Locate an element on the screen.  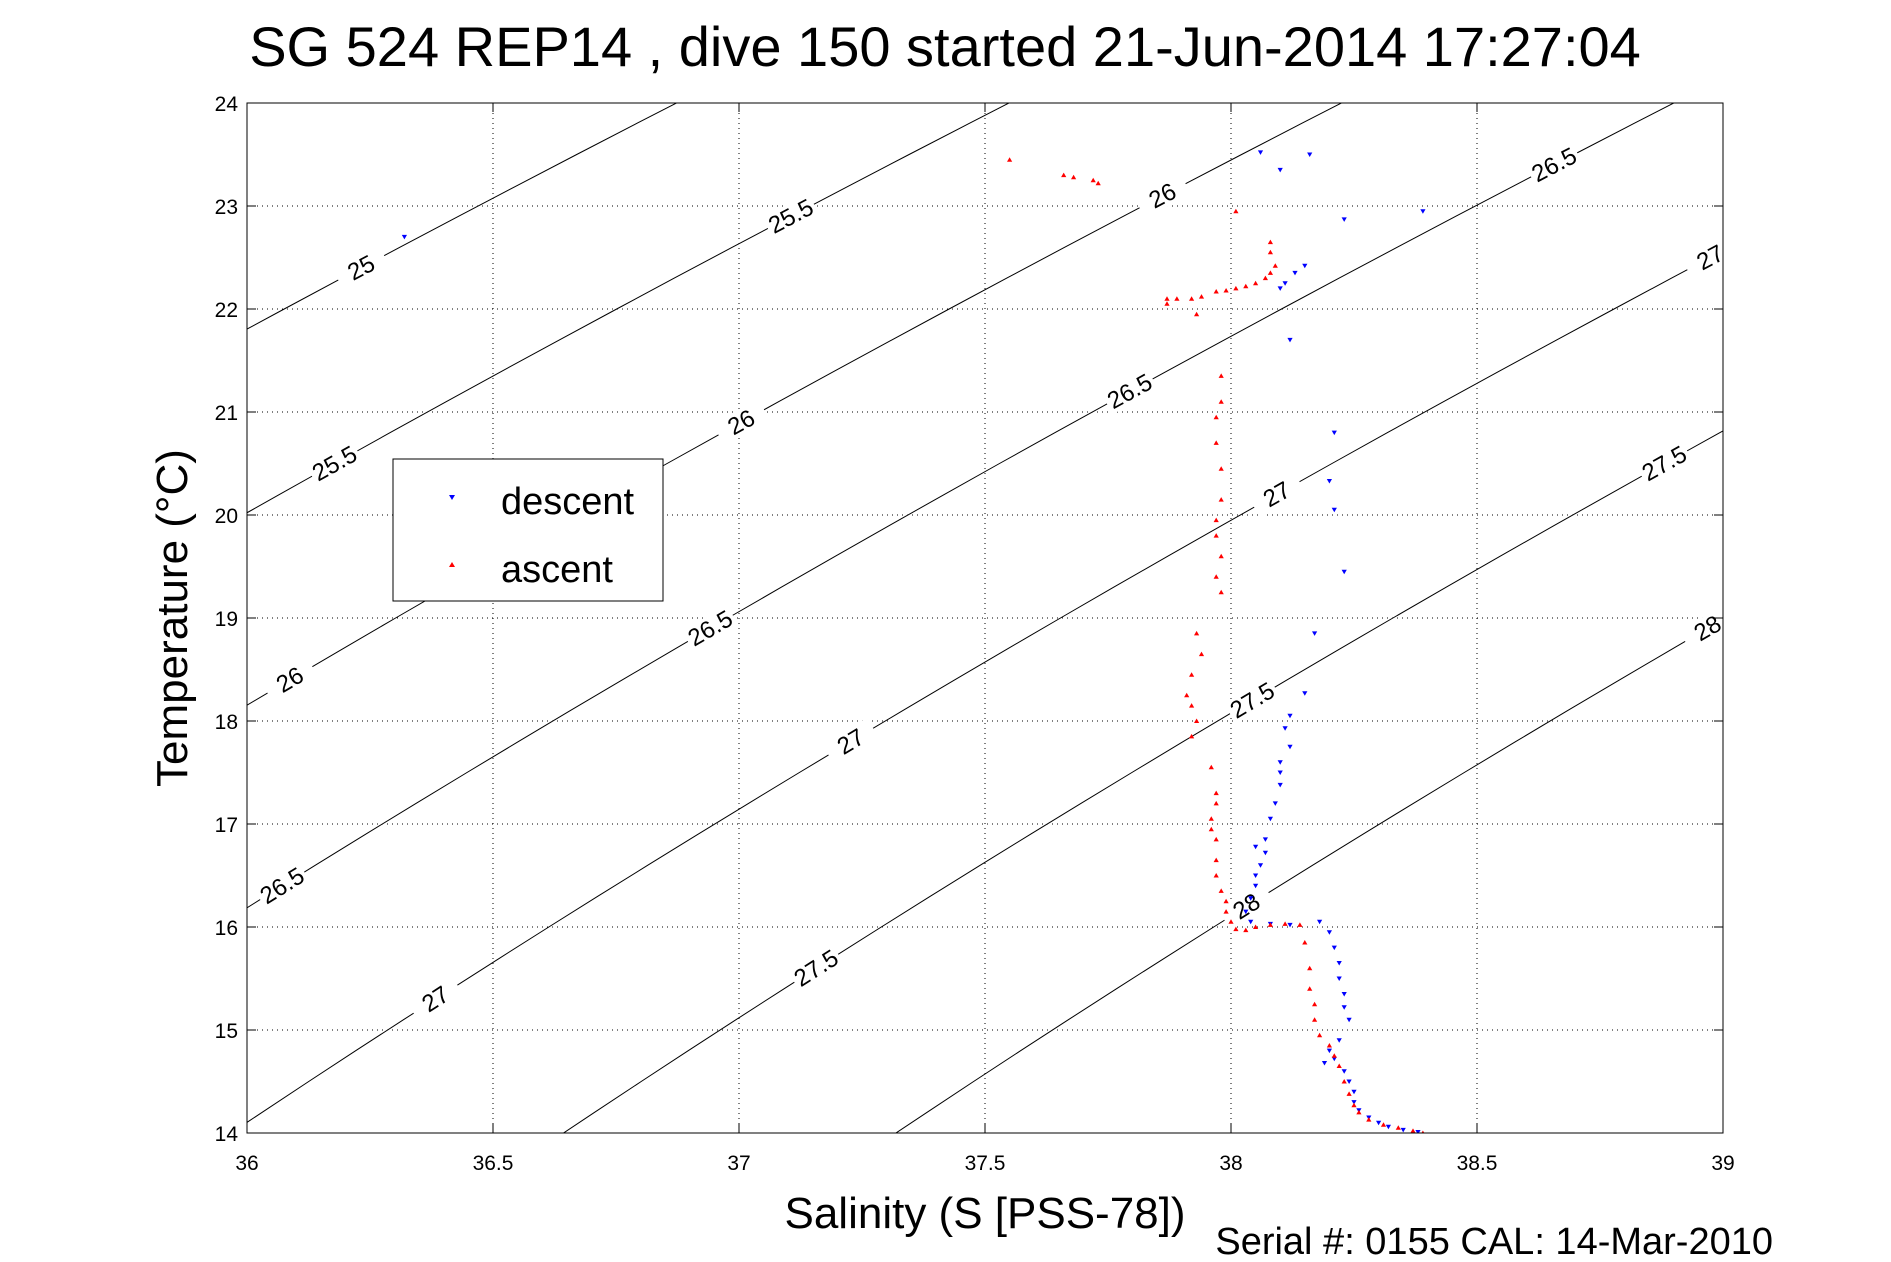
legend-ascent-label: ascent is located at coordinates (557, 570).